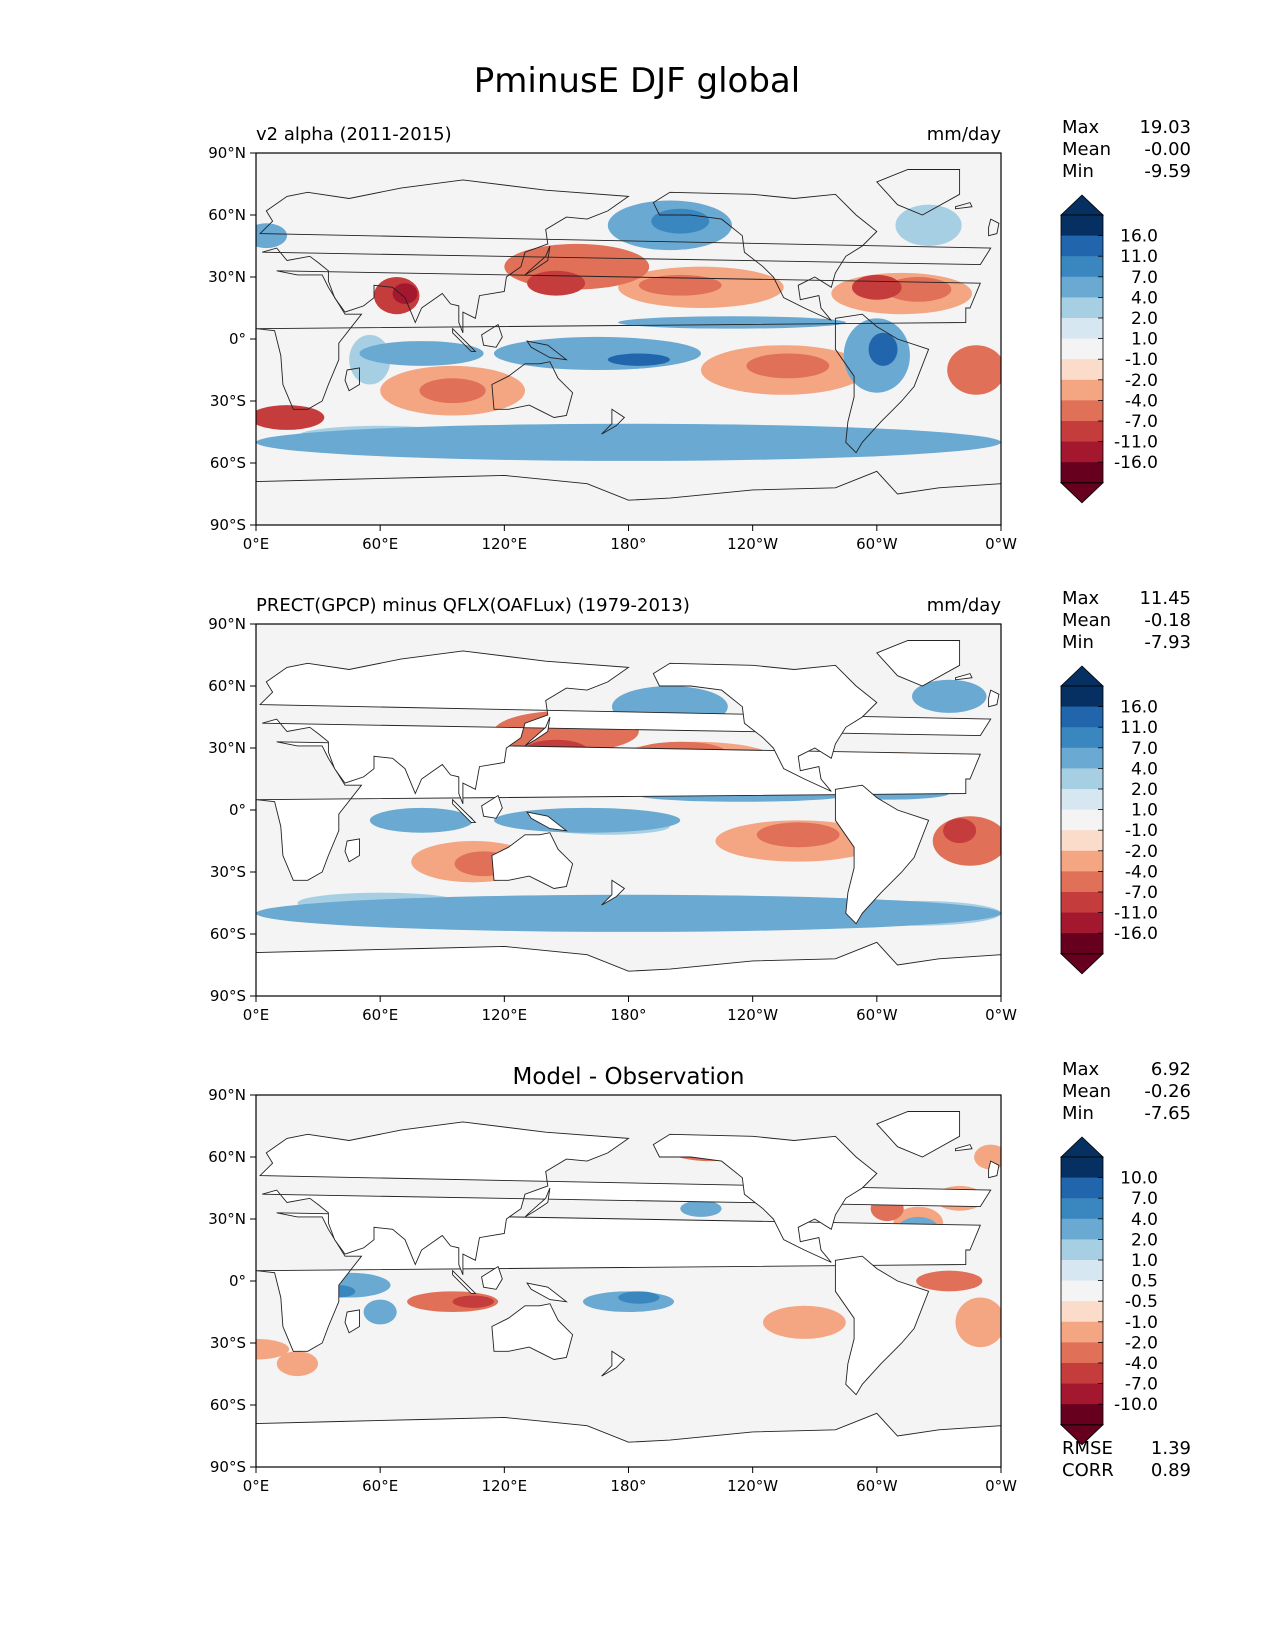 This screenshot has width=1275, height=1650. Describe the element at coordinates (380, 1015) in the screenshot. I see `lon-tick-label: 60°E` at that location.